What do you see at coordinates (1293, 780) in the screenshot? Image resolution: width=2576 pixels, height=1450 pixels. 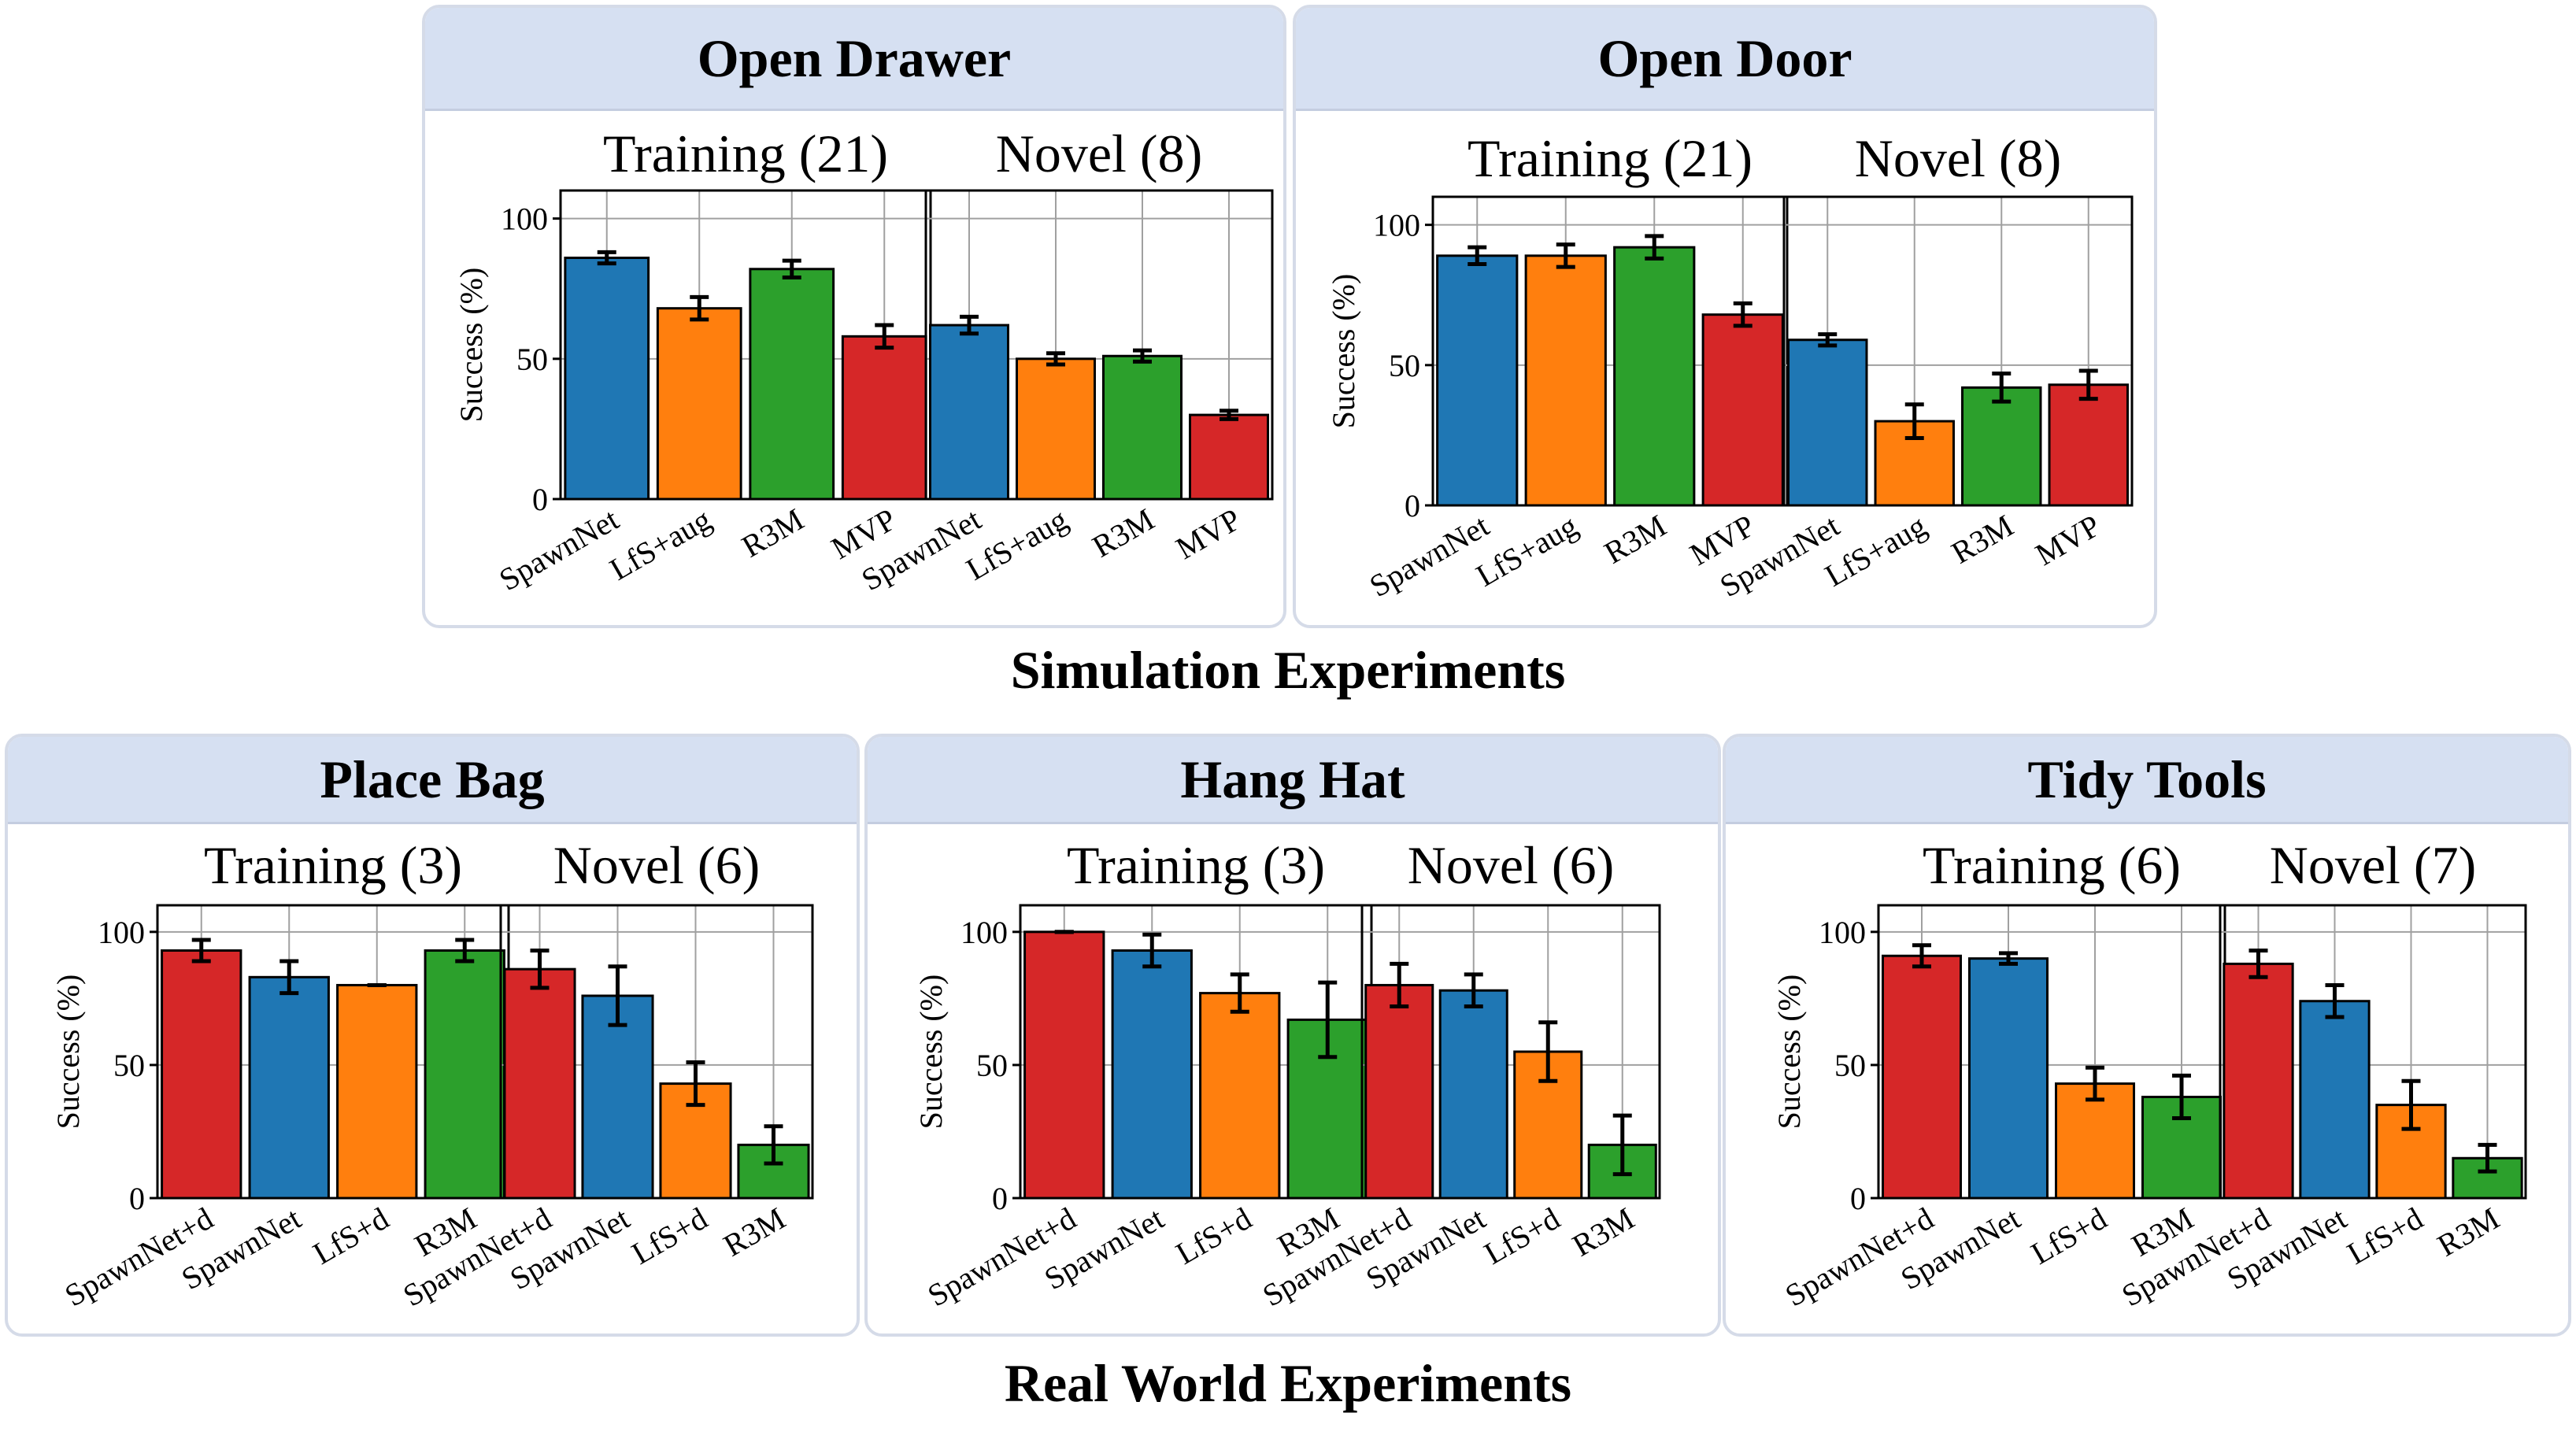 I see `panel-title-hang-hat: Hang Hat` at bounding box center [1293, 780].